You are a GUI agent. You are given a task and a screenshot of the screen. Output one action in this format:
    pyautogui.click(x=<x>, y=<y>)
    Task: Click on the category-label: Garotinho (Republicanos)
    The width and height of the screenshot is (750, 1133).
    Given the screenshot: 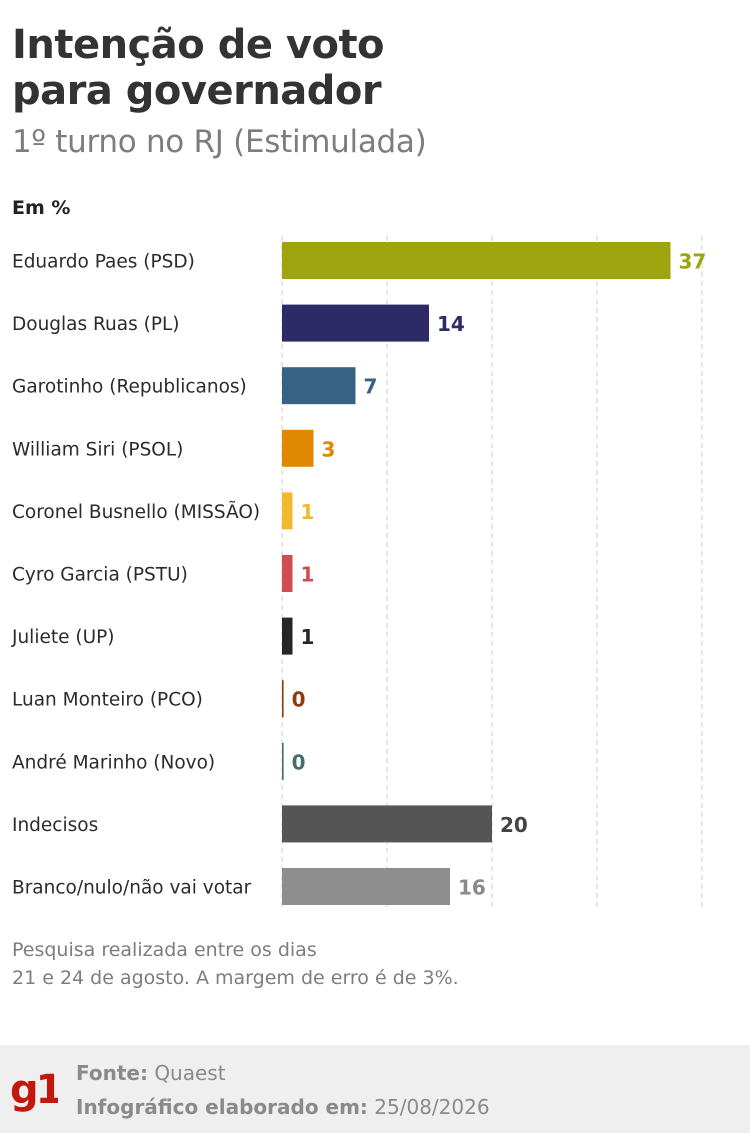 What is the action you would take?
    pyautogui.click(x=129, y=387)
    